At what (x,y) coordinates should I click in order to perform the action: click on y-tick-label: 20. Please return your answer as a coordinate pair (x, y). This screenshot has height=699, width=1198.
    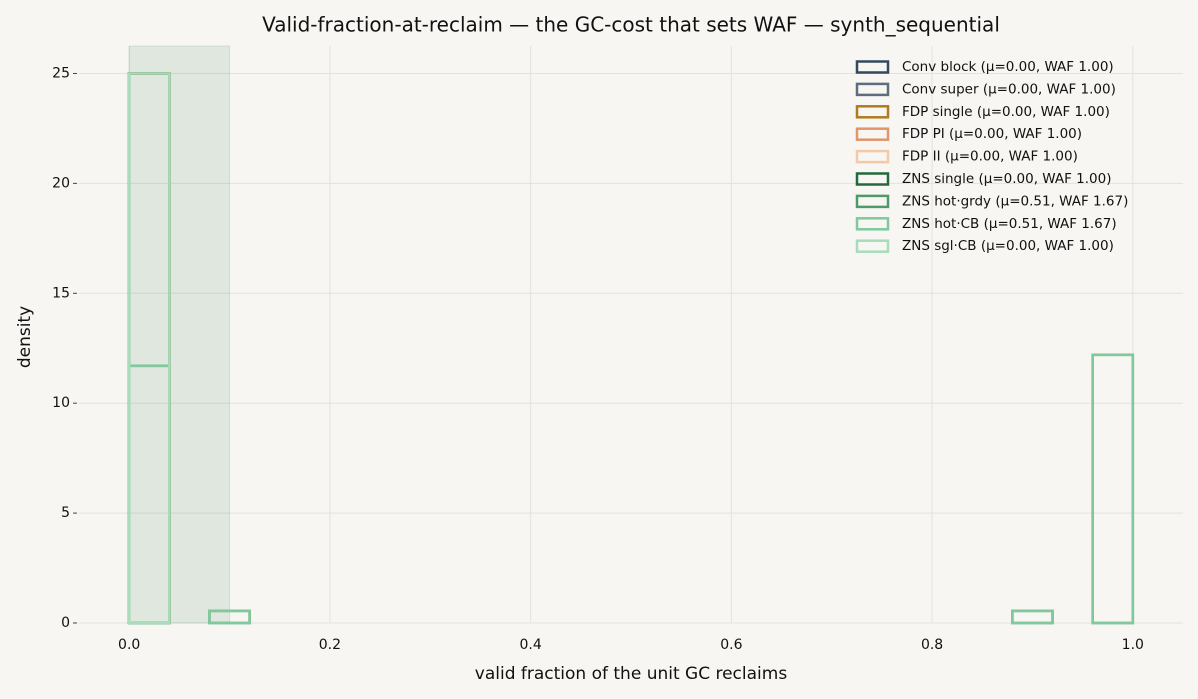
    Looking at the image, I should click on (61, 183).